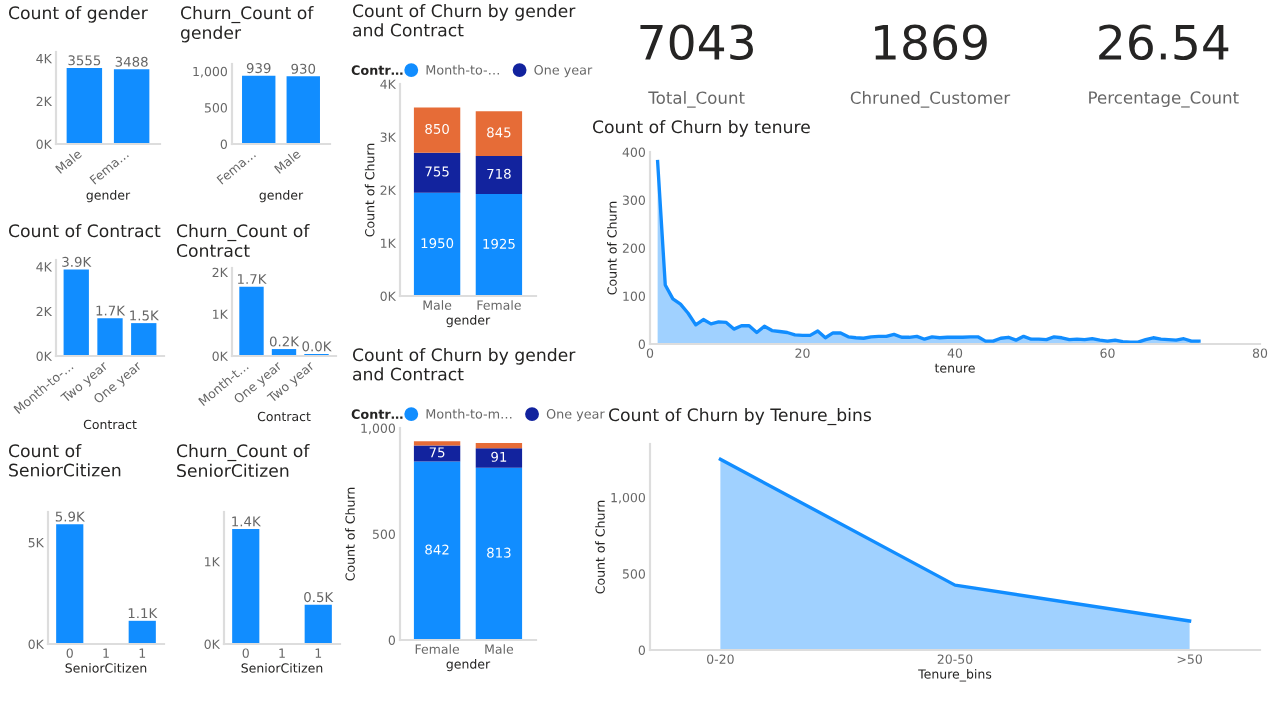  I want to click on chart-title: Count of gender, so click(78, 14).